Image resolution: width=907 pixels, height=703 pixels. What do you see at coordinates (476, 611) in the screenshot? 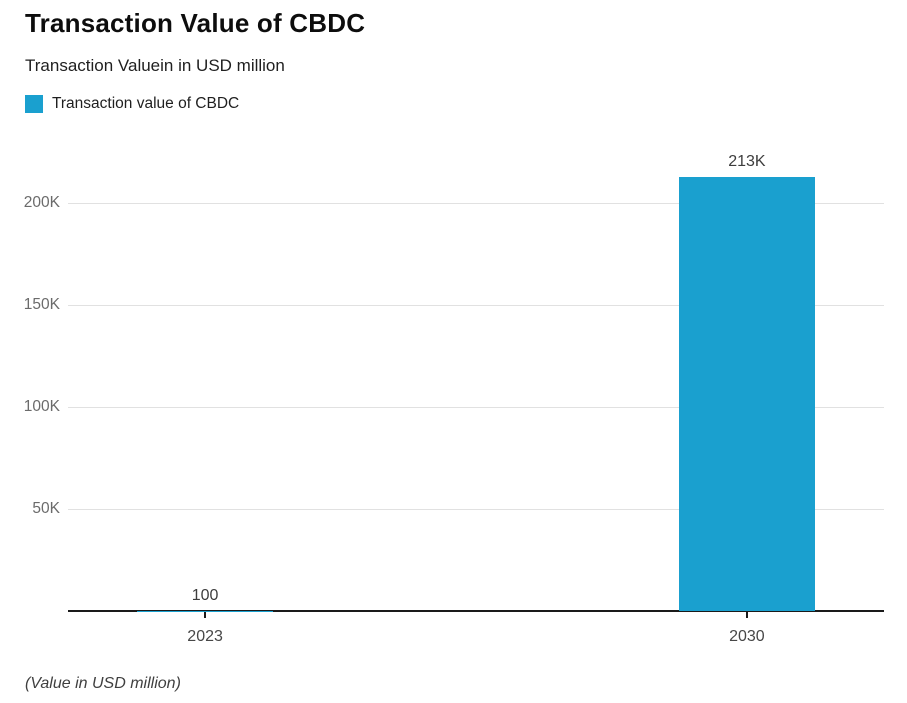
I see `x-axis-line` at bounding box center [476, 611].